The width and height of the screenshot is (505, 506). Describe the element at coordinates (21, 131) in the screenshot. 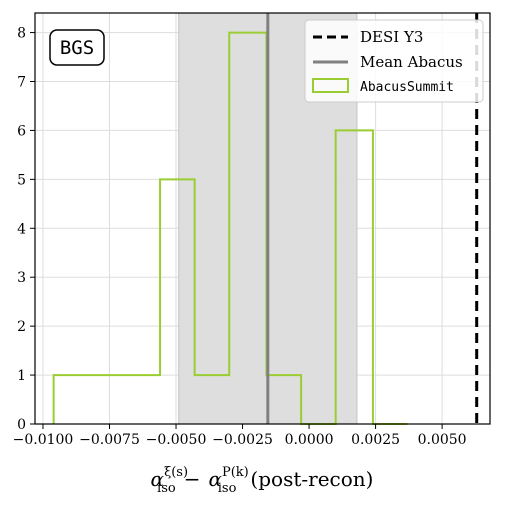

I see `y-tick-label-6: 6` at that location.